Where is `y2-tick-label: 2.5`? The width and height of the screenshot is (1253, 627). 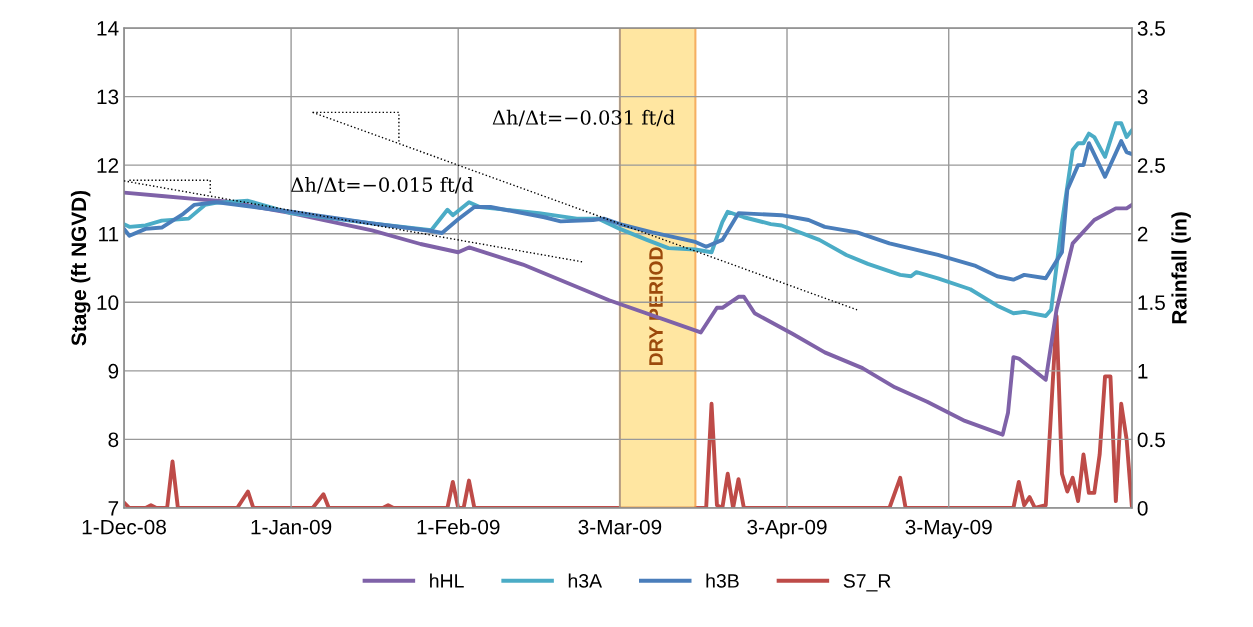 y2-tick-label: 2.5 is located at coordinates (1151, 165).